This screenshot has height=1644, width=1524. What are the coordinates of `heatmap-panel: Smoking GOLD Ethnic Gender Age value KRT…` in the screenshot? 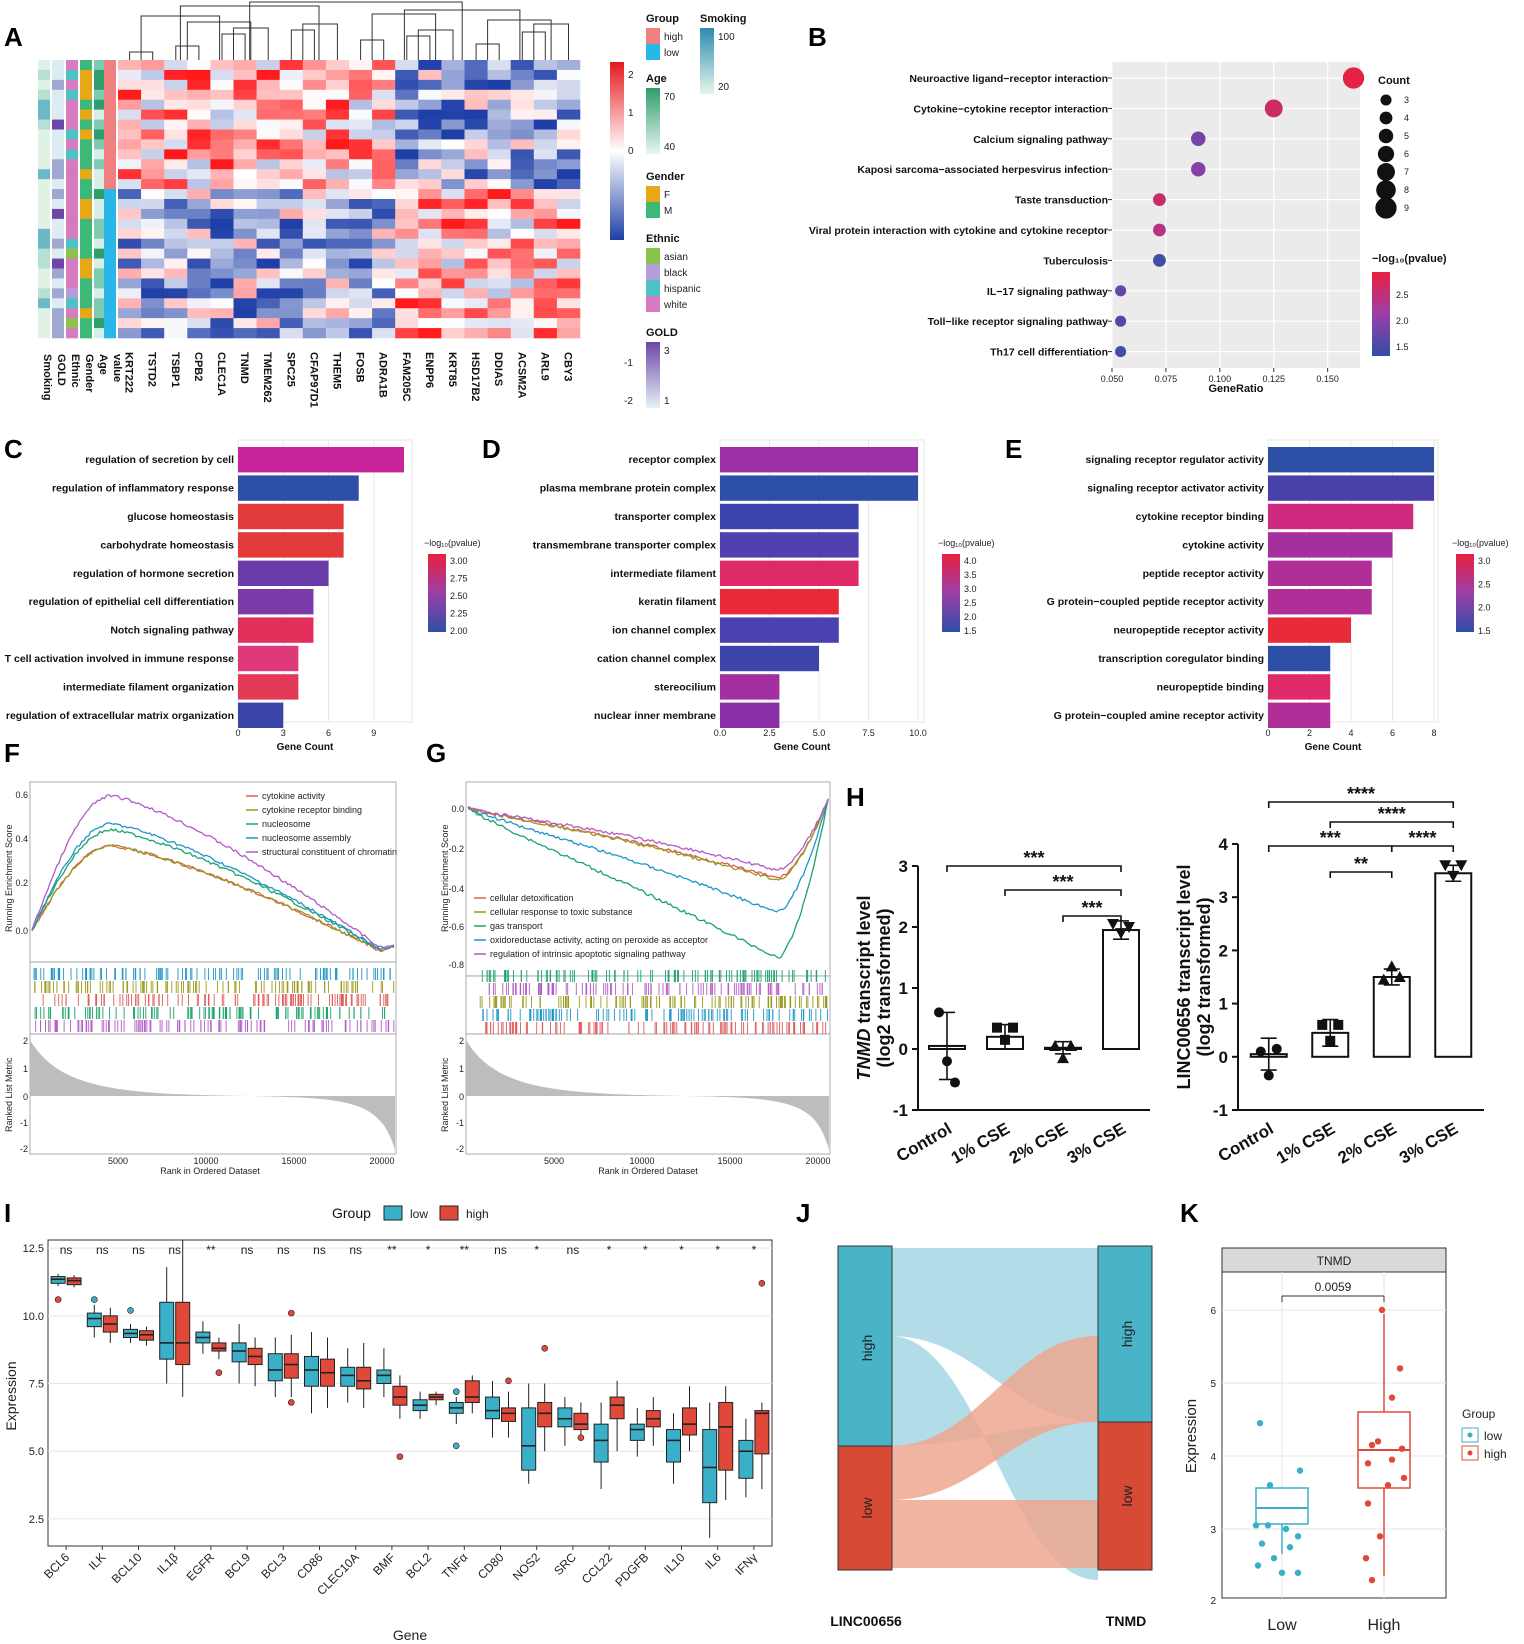 It's located at (392, 204).